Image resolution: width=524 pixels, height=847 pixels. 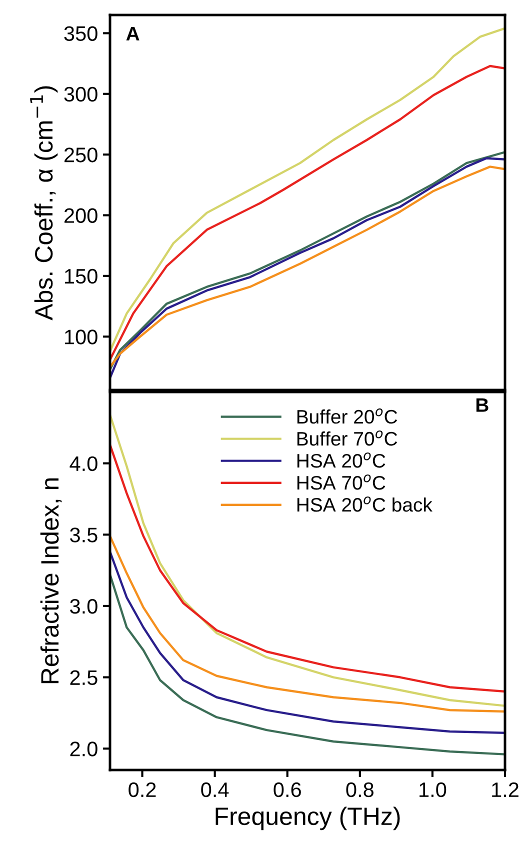 I want to click on y-tick-label: 3.5, so click(x=84, y=535).